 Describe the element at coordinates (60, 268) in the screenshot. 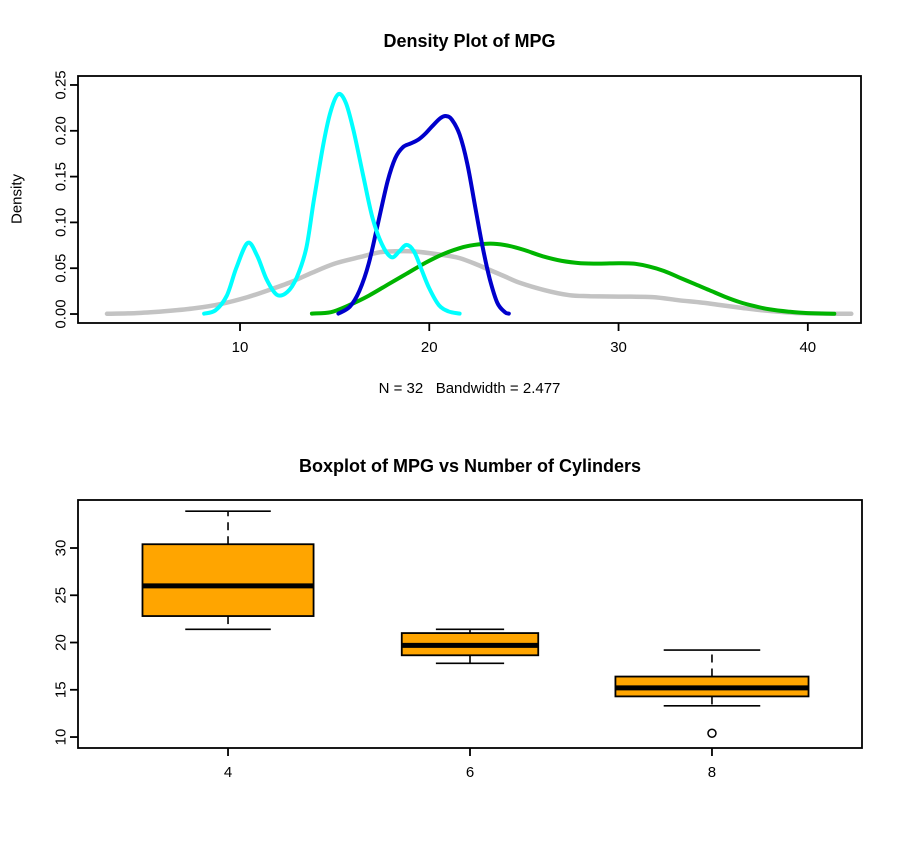

I see `density-y-tick-label: 0.05` at that location.